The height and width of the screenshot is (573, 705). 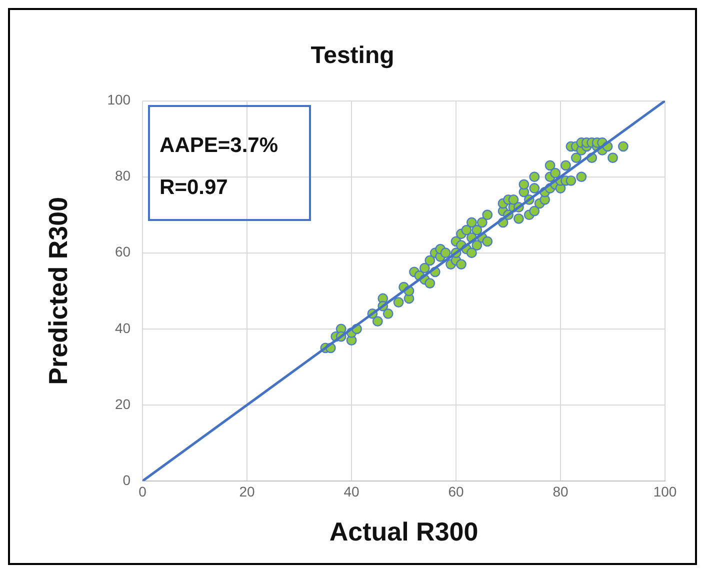 What do you see at coordinates (122, 404) in the screenshot?
I see `y-tick-label: 20` at bounding box center [122, 404].